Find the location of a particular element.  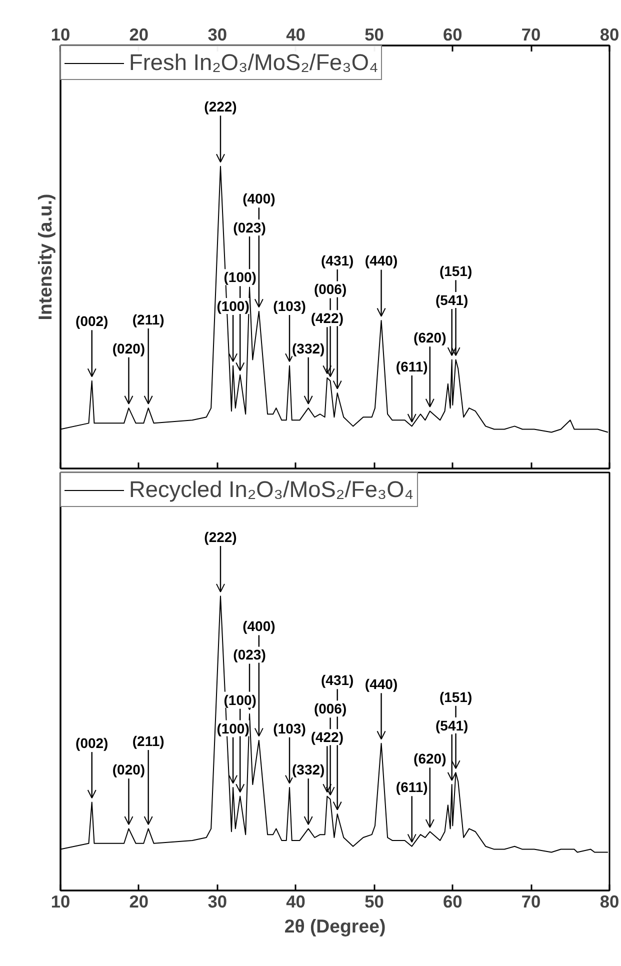

x-tick-label: 20 is located at coordinates (139, 902).